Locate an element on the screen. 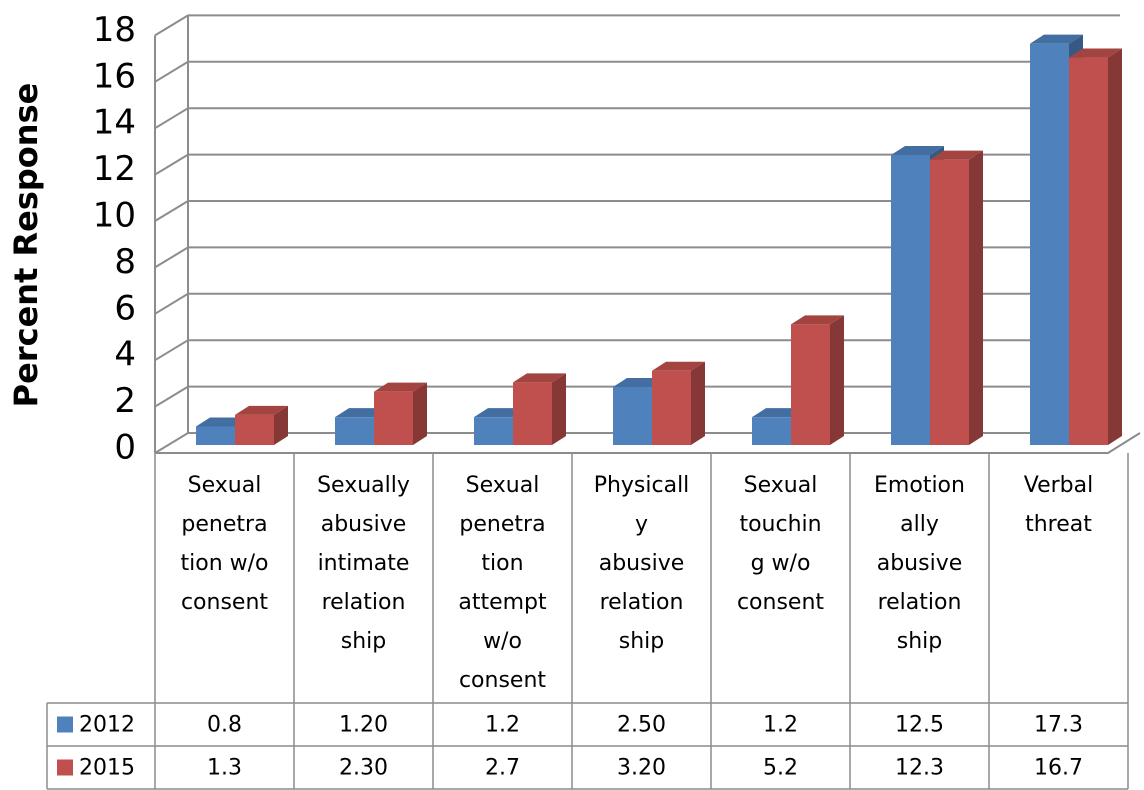 This screenshot has width=1144, height=790. table-value: 17.3 is located at coordinates (1058, 725).